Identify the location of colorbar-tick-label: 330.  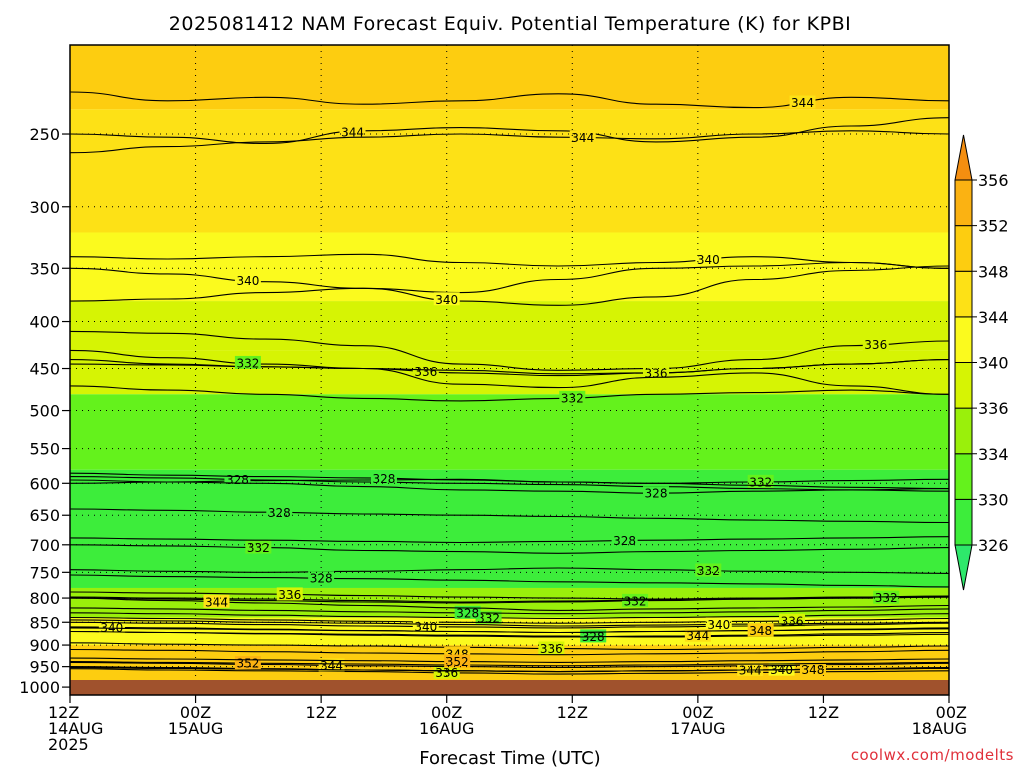
(993, 499).